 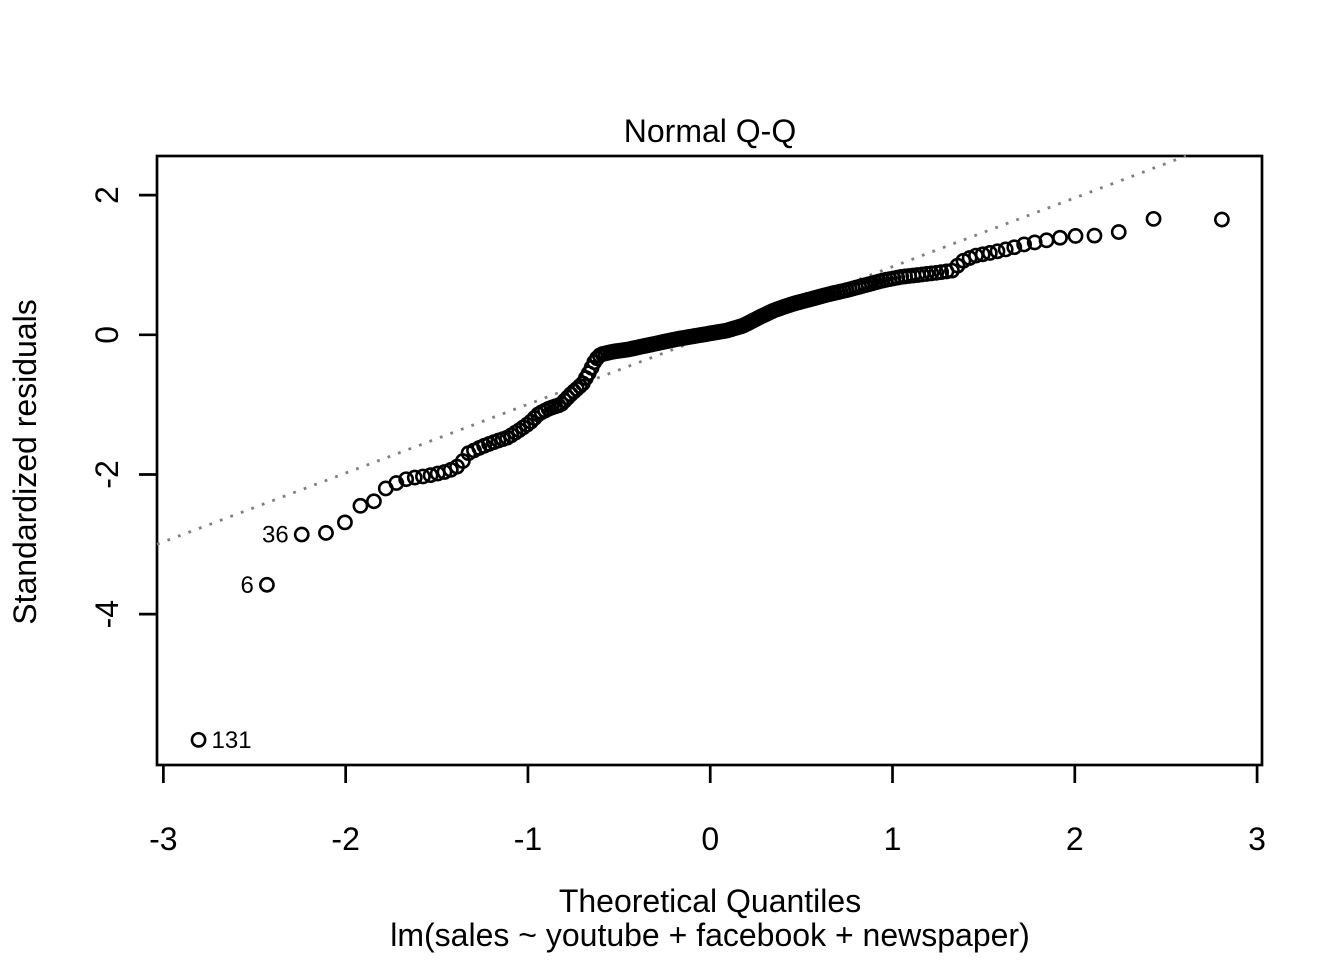 I want to click on x-tick-label: 0, so click(x=710, y=839).